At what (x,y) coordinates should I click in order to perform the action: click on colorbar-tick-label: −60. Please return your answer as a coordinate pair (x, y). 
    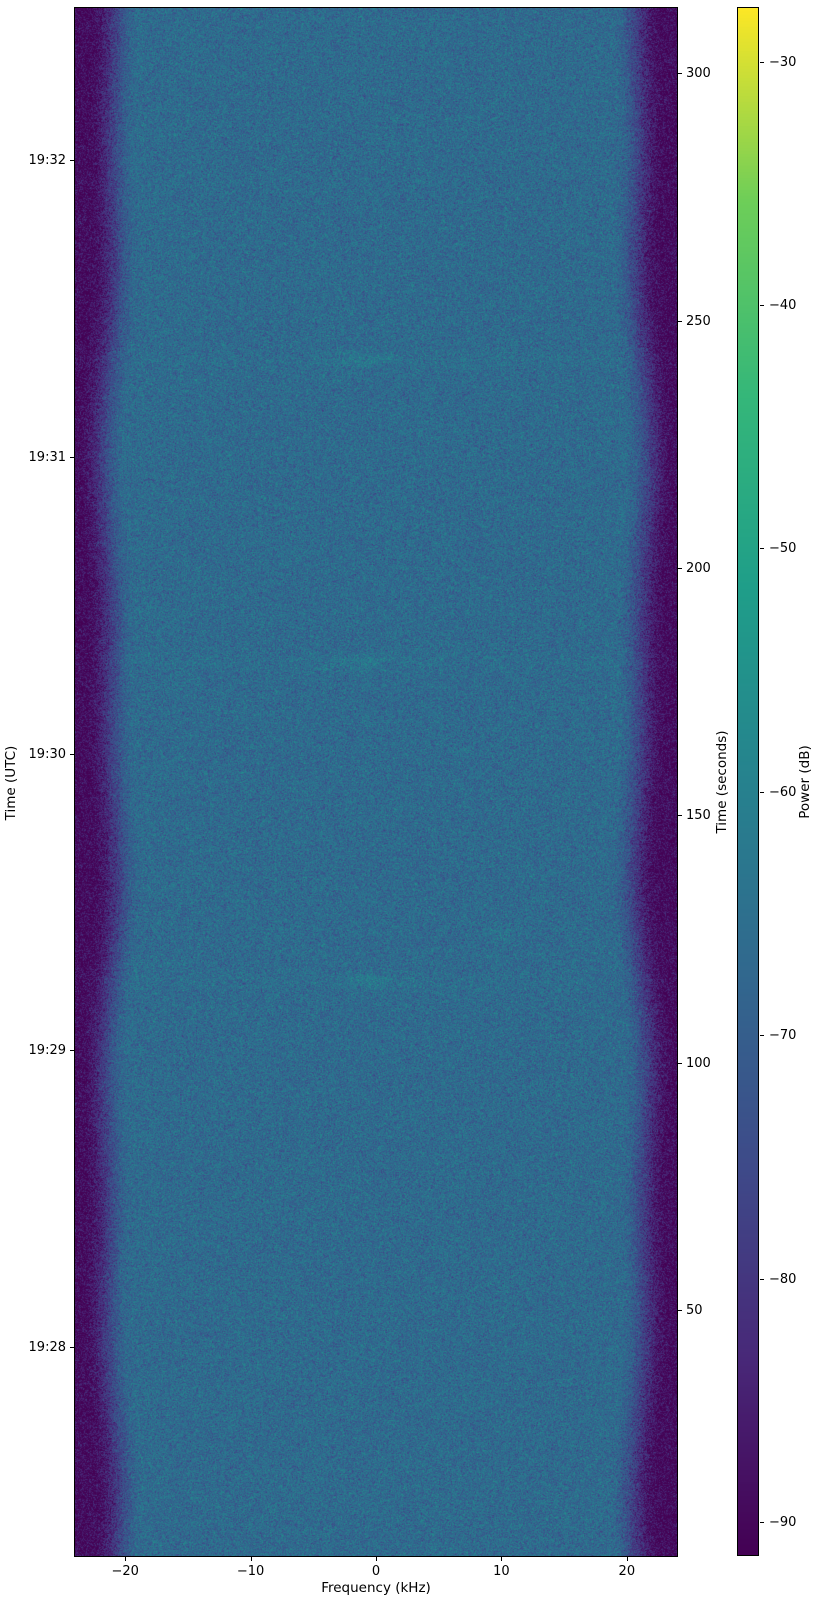
    Looking at the image, I should click on (783, 792).